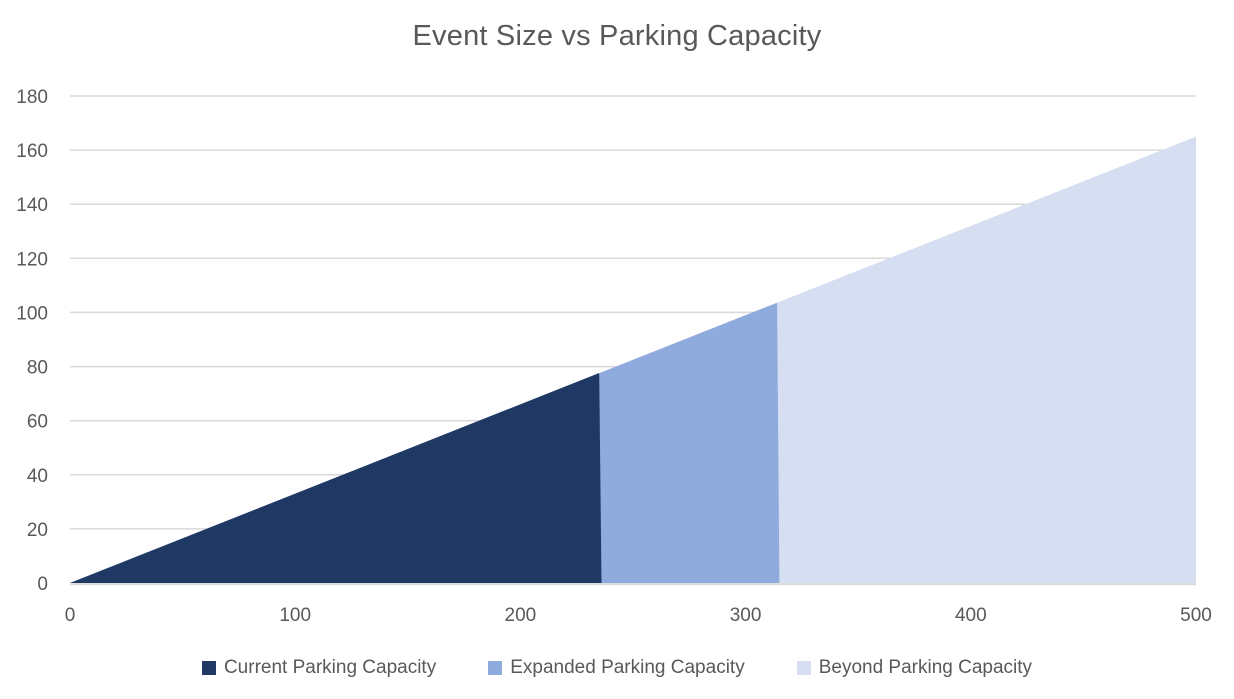 This screenshot has width=1234, height=699. Describe the element at coordinates (627, 667) in the screenshot. I see `legend-label-expanded: Expanded Parking Capacity` at that location.